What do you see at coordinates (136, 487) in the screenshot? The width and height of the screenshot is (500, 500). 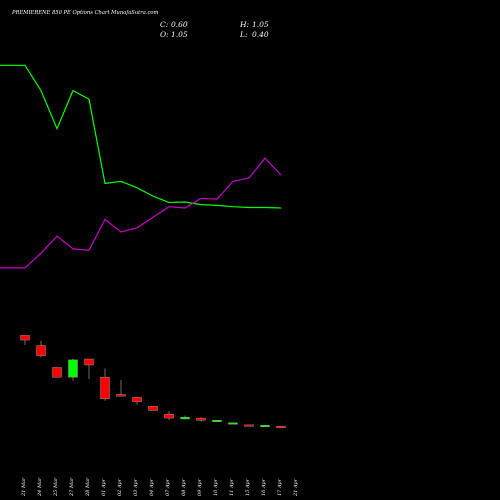 I see `x-tick-label: 03 Apr` at bounding box center [136, 487].